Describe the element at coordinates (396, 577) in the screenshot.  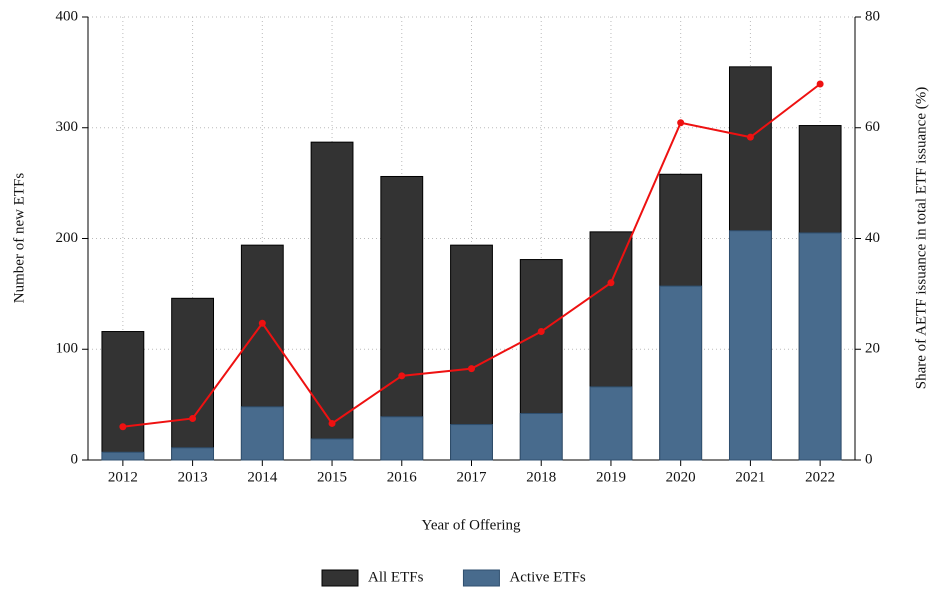
I see `legend-label: All ETFs` at that location.